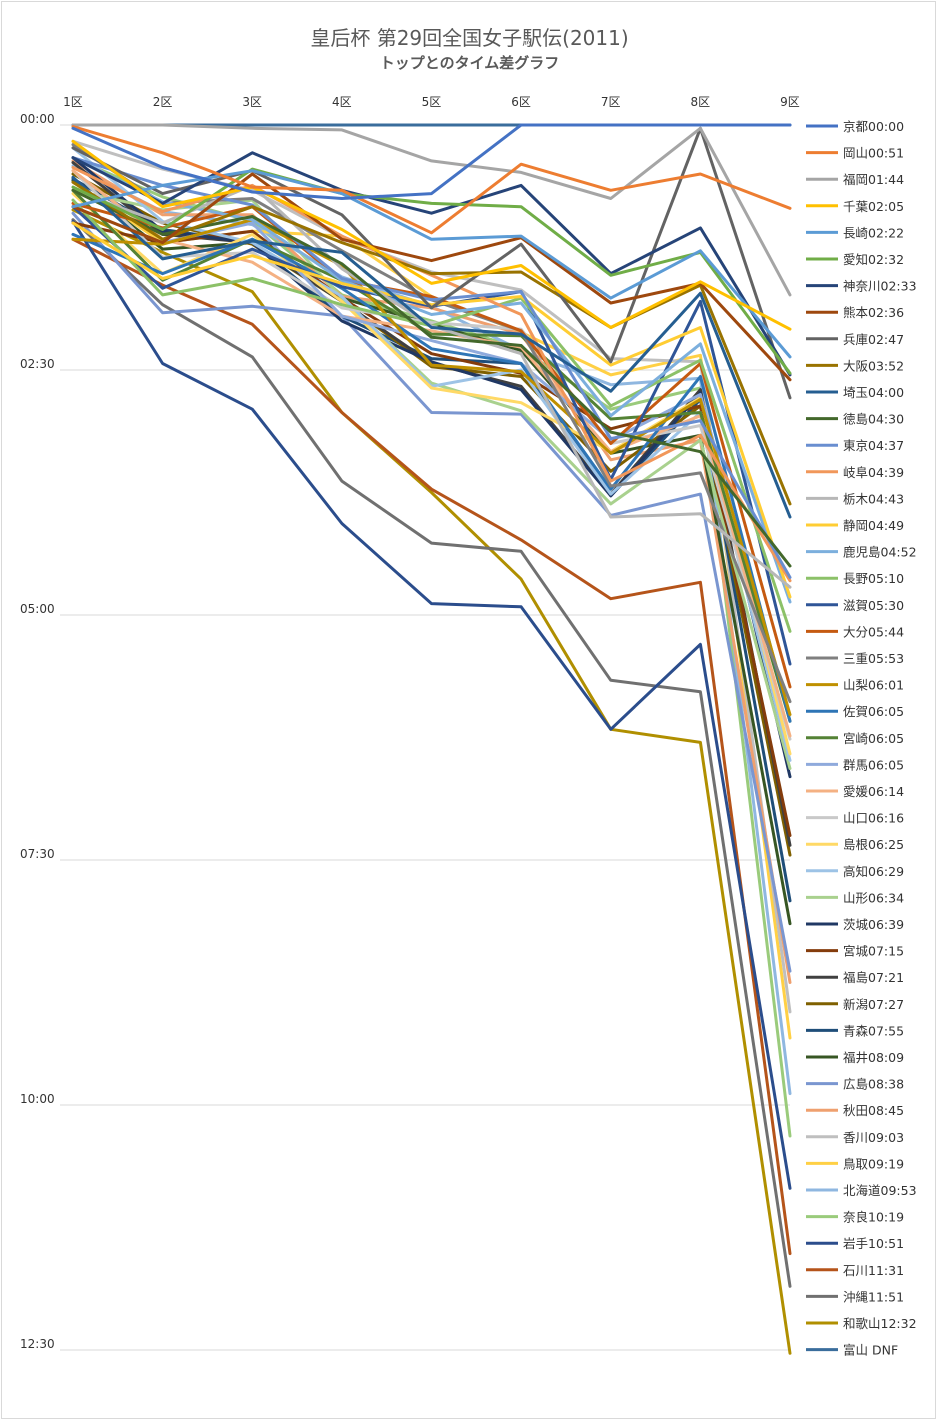 This screenshot has height=1422, width=939. What do you see at coordinates (873, 259) in the screenshot?
I see `legend-label: 愛知02:32` at bounding box center [873, 259].